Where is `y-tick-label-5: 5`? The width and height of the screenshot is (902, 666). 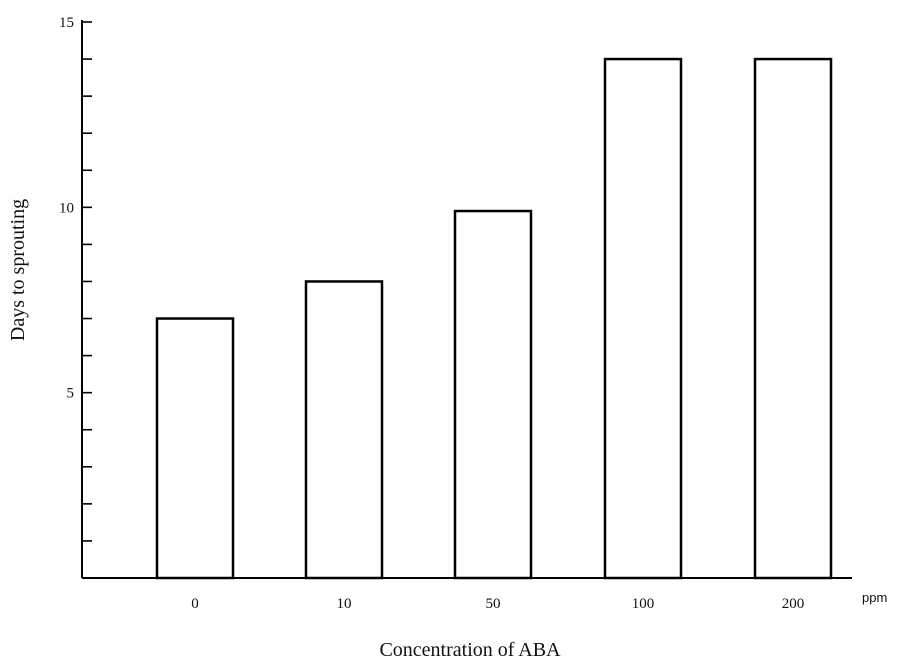 y-tick-label-5: 5 is located at coordinates (71, 394).